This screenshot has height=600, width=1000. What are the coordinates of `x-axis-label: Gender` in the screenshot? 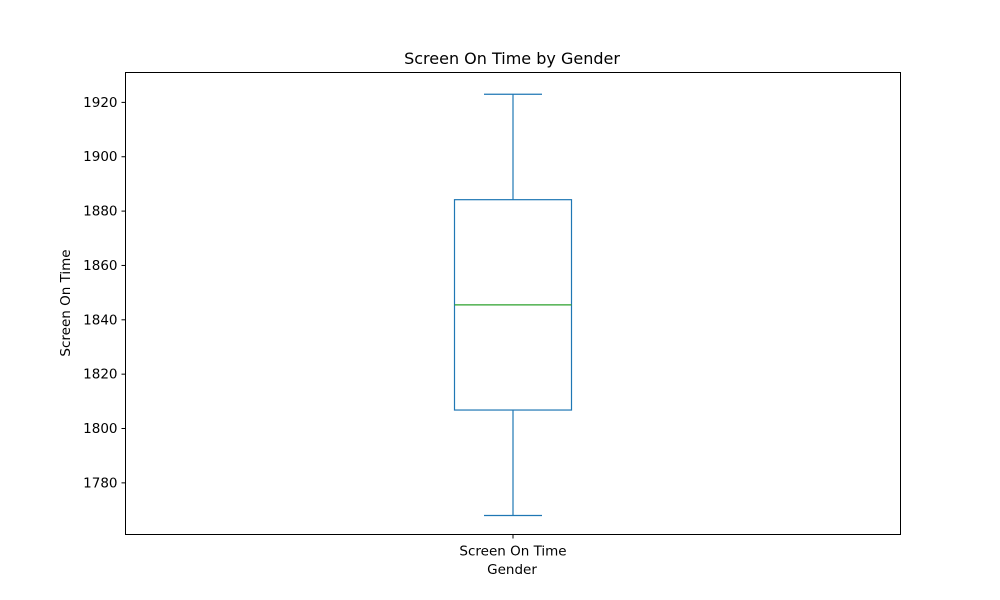 It's located at (512, 570).